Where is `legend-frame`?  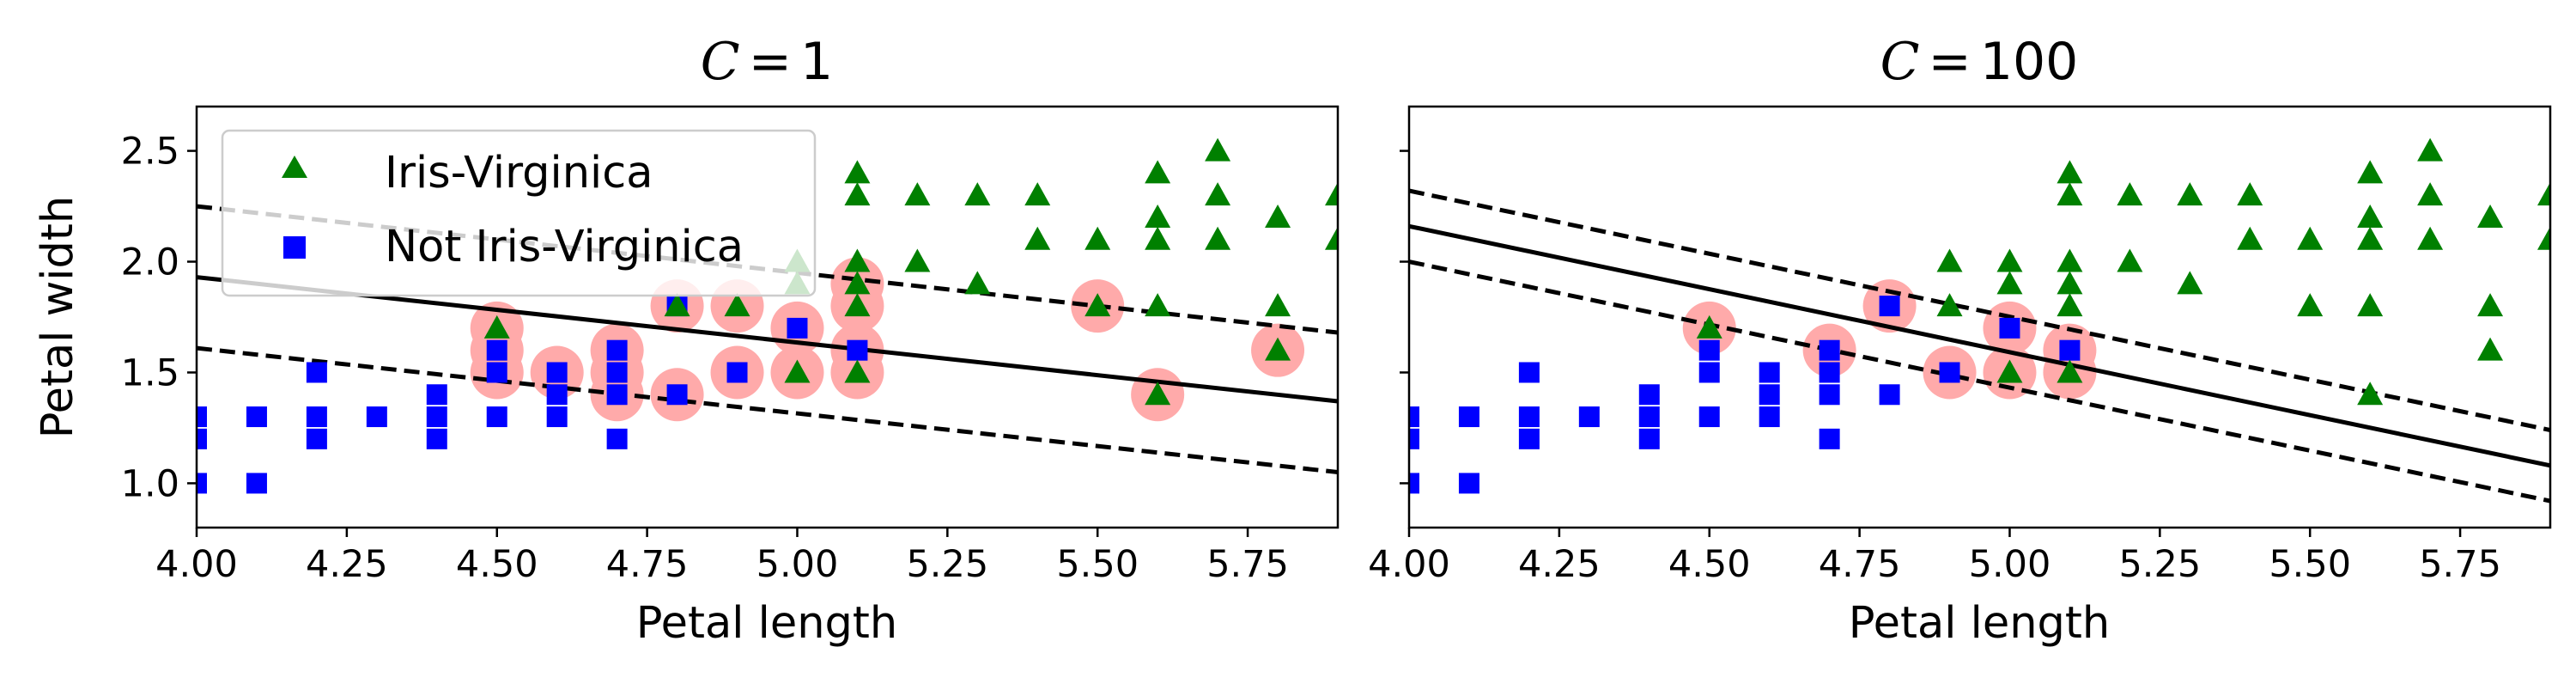 legend-frame is located at coordinates (519, 213).